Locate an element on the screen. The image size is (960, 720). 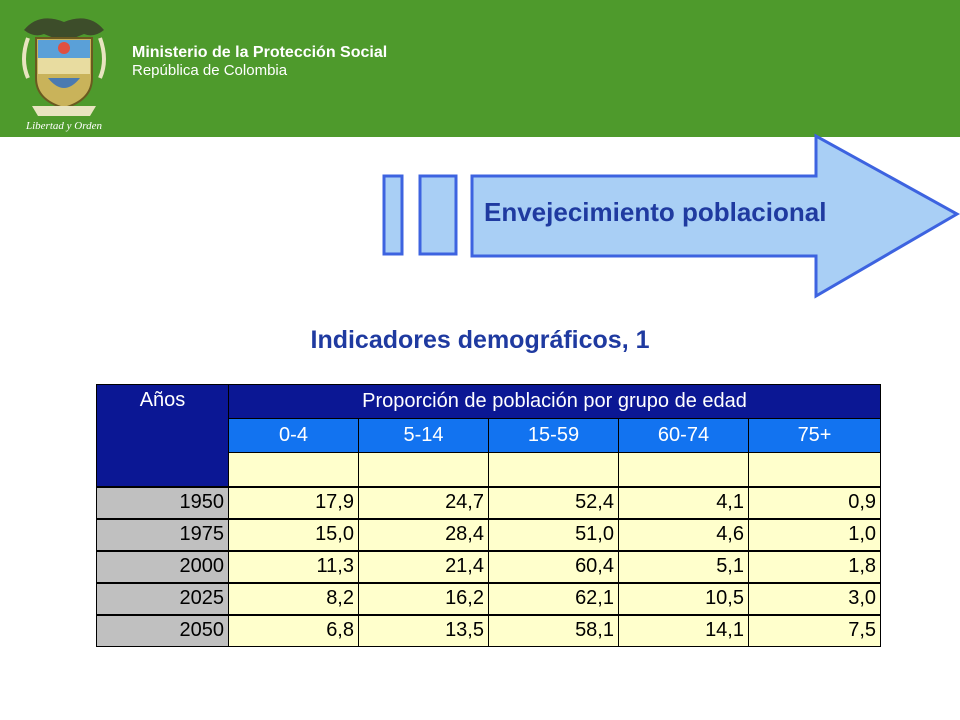
value-cell: 17,9 is located at coordinates (293, 502).